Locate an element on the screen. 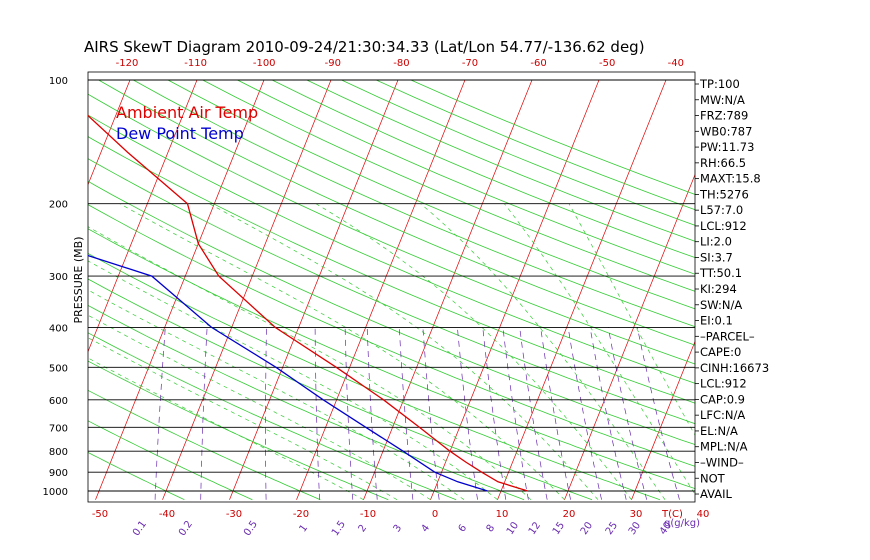 The height and width of the screenshot is (560, 870). stability-index-label: MAXT:15.8 is located at coordinates (730, 179).